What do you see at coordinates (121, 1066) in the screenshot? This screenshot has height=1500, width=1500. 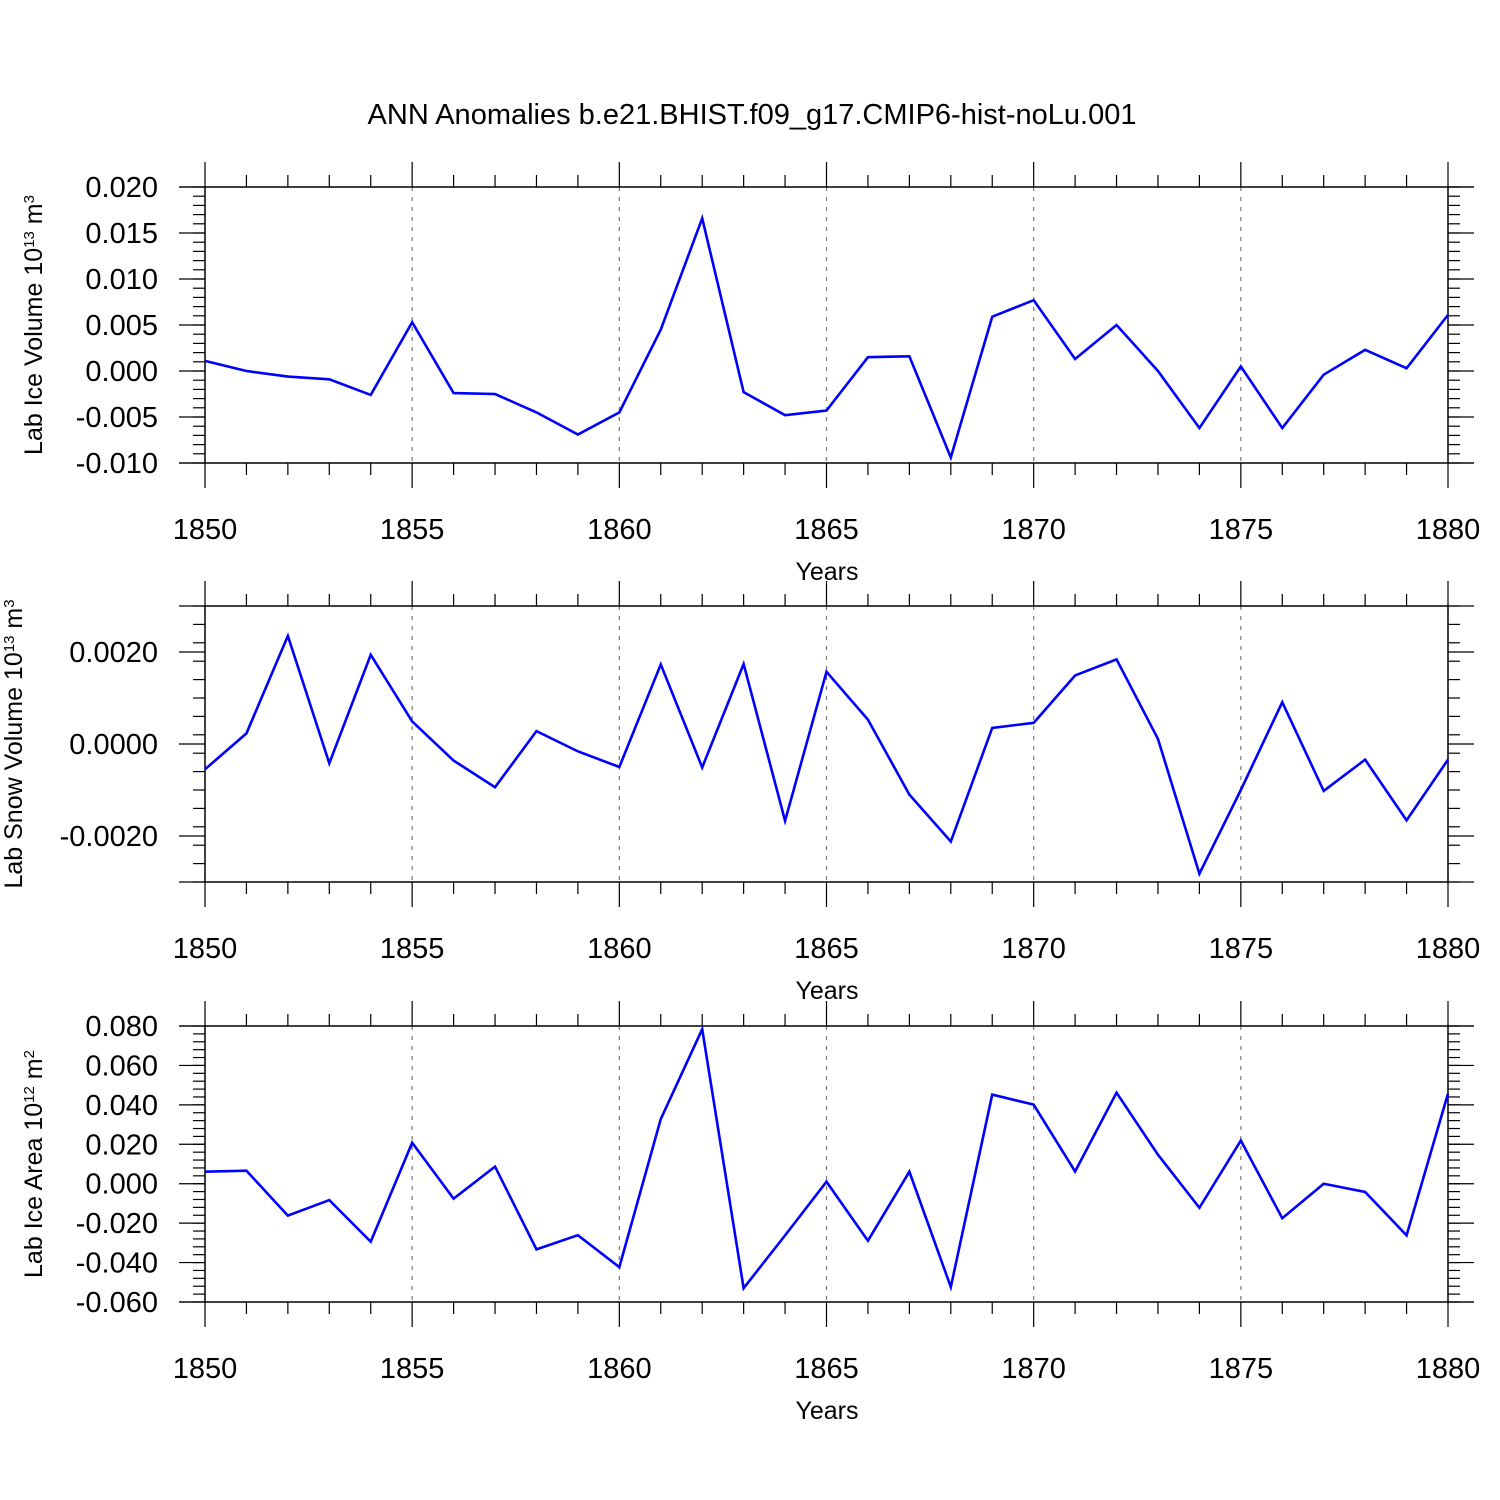 I see `y-tick-label: 0.060` at bounding box center [121, 1066].